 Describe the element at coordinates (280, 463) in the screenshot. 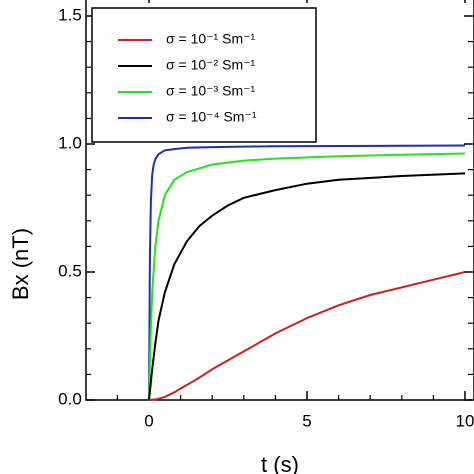

I see `x-axis-label: t (s)` at that location.